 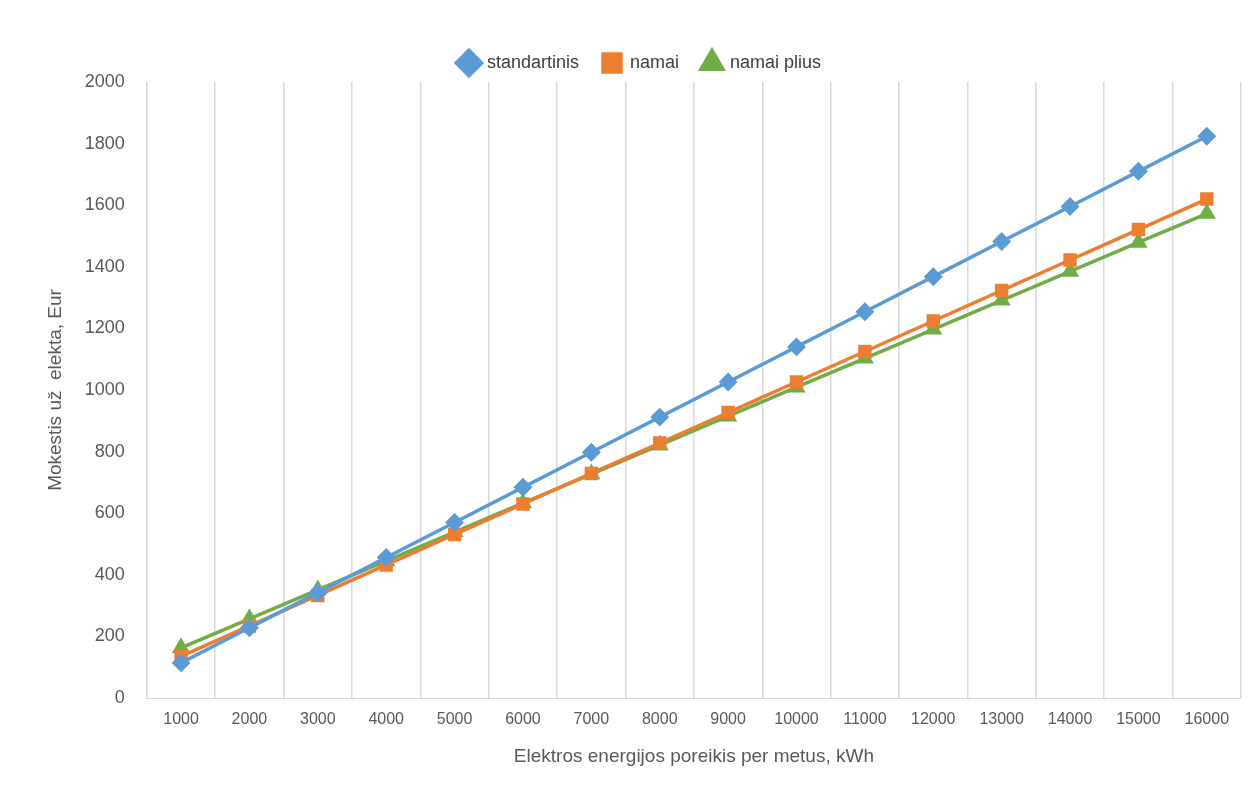 What do you see at coordinates (104, 80) in the screenshot?
I see `y-tick-label: 2000` at bounding box center [104, 80].